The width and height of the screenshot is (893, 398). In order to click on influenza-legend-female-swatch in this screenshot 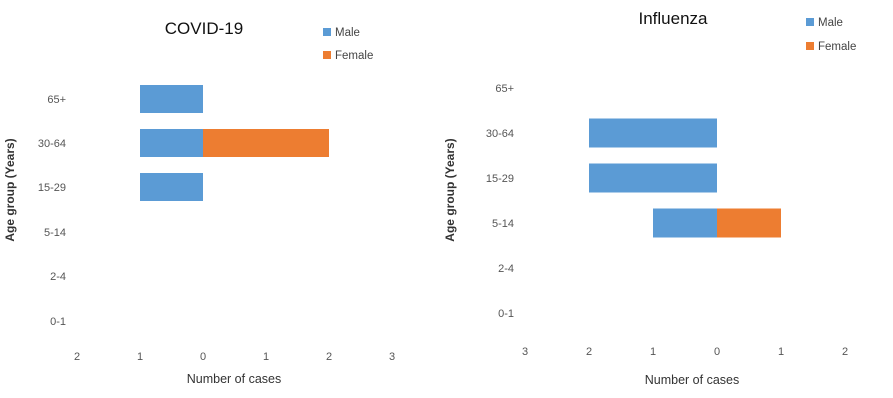, I will do `click(810, 46)`.